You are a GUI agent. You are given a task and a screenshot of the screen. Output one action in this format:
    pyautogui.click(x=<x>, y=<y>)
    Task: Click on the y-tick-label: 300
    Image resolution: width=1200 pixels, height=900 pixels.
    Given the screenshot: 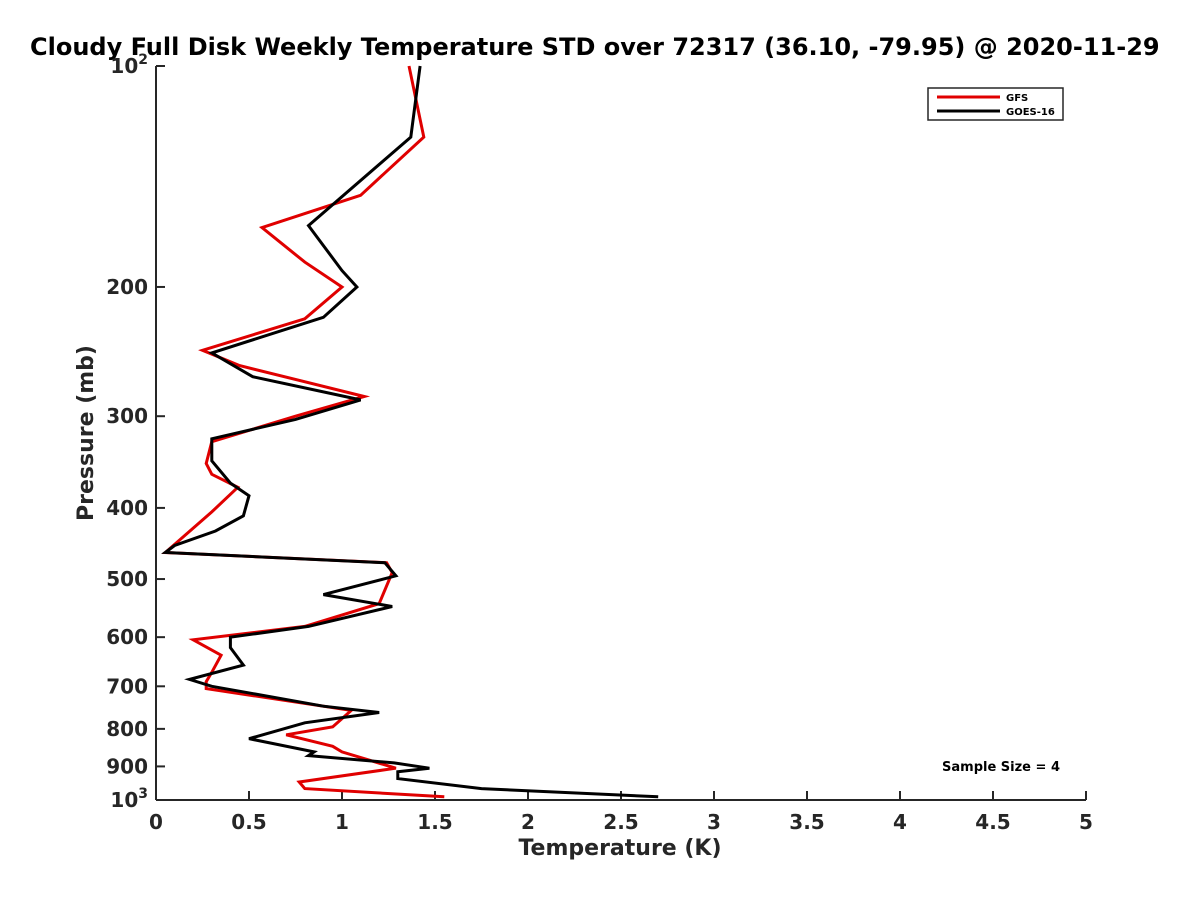 What is the action you would take?
    pyautogui.click(x=127, y=416)
    